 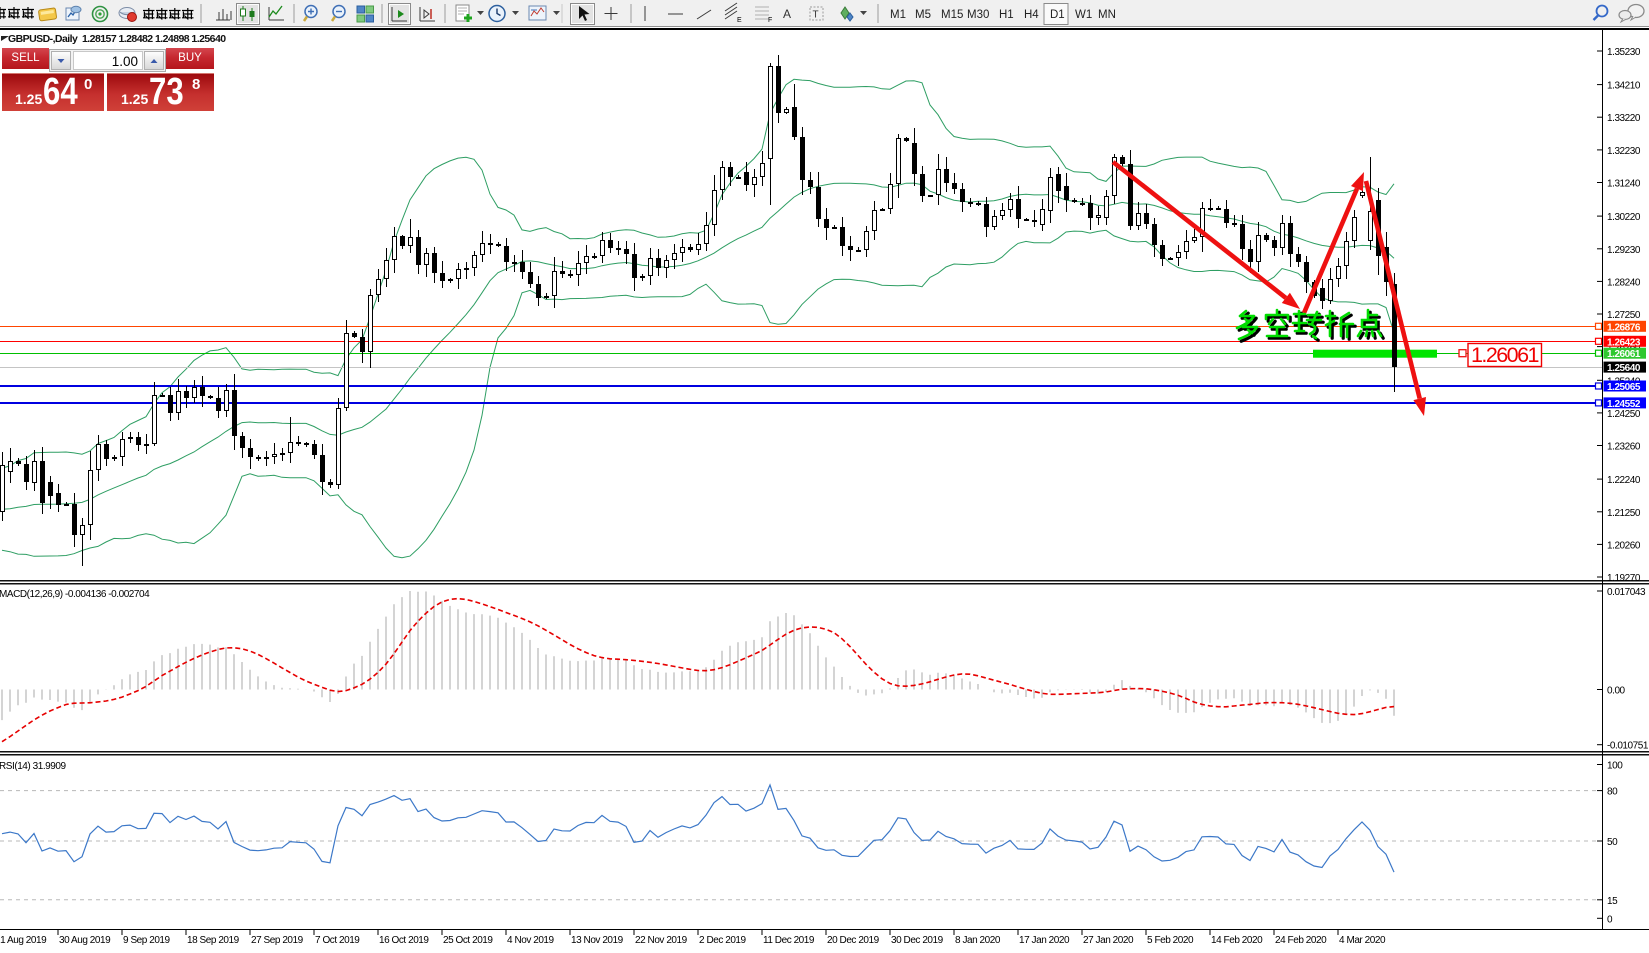 I want to click on svg-text: 1.33220, so click(x=1624, y=118).